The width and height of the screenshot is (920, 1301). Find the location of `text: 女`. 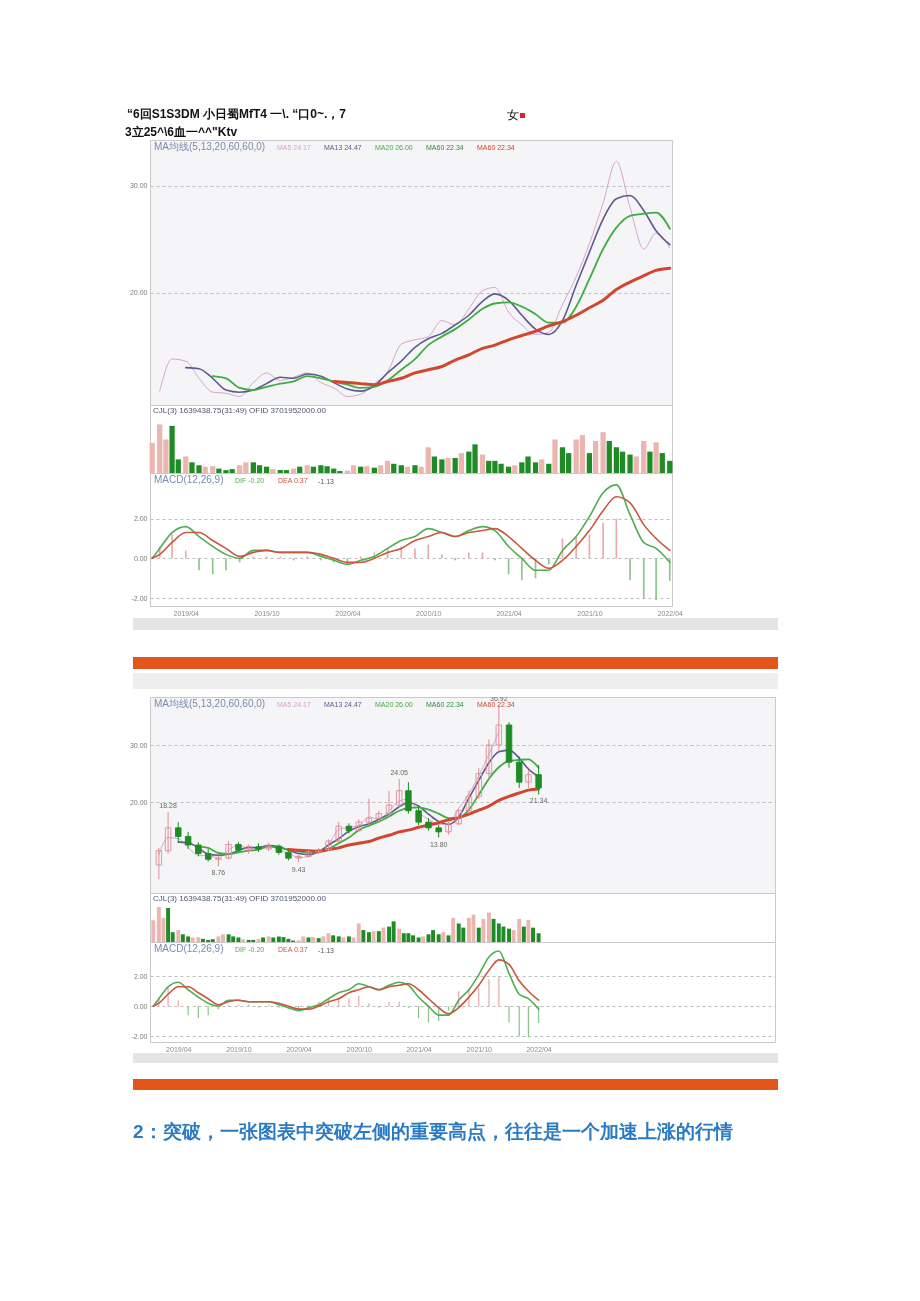

text: 女 is located at coordinates (513, 115).